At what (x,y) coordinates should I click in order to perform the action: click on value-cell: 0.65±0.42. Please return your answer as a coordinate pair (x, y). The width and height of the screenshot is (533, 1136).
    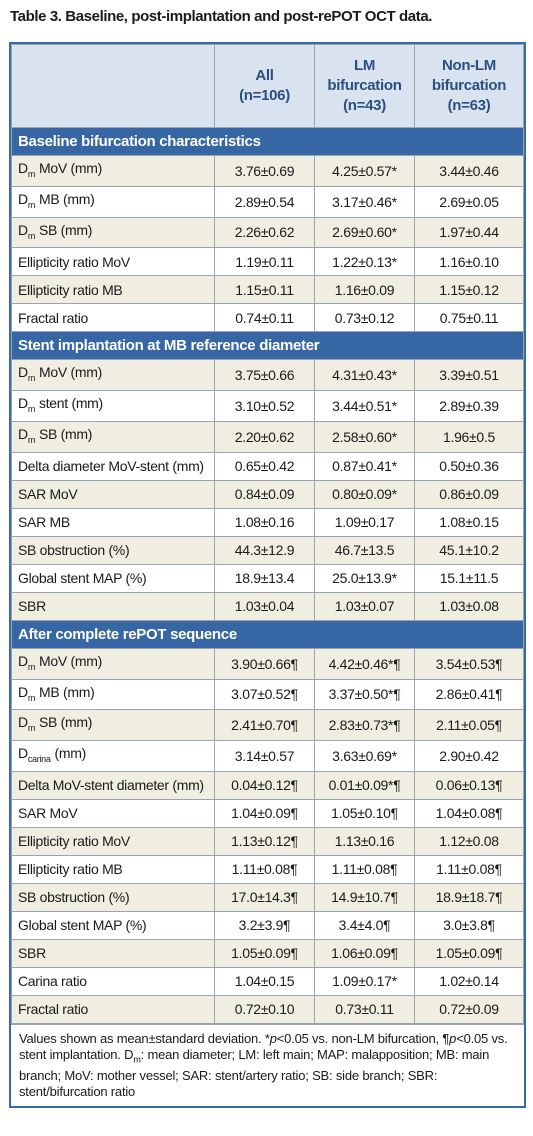
    Looking at the image, I should click on (264, 466).